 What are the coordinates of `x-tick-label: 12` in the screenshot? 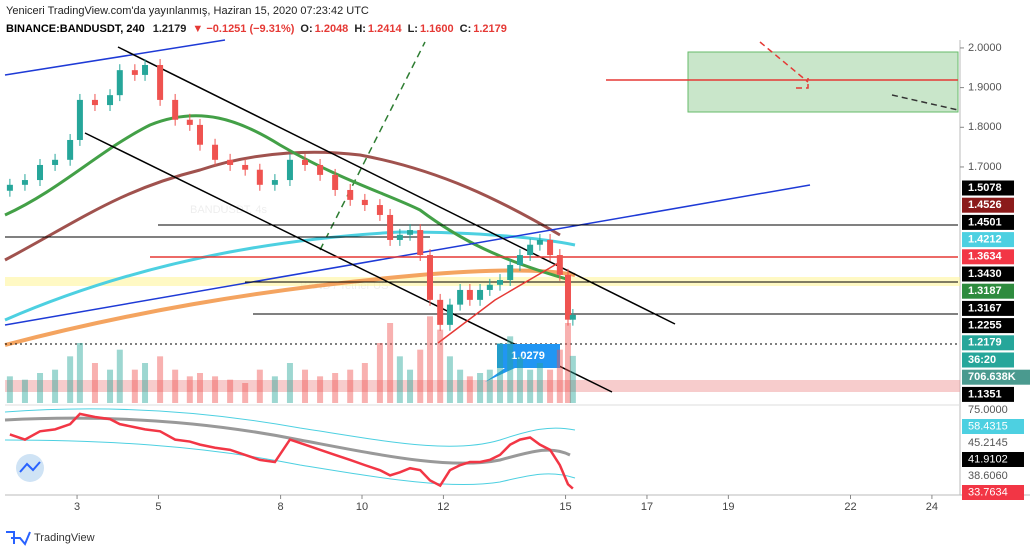 It's located at (443, 507).